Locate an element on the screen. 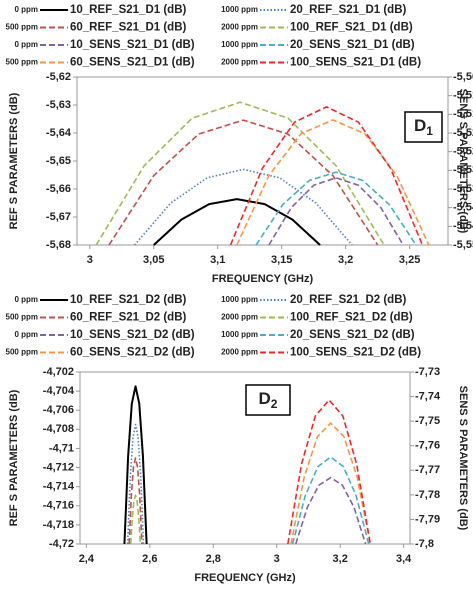  legend-label: 60_SENS_S21_D1 (dB) is located at coordinates (132, 63).